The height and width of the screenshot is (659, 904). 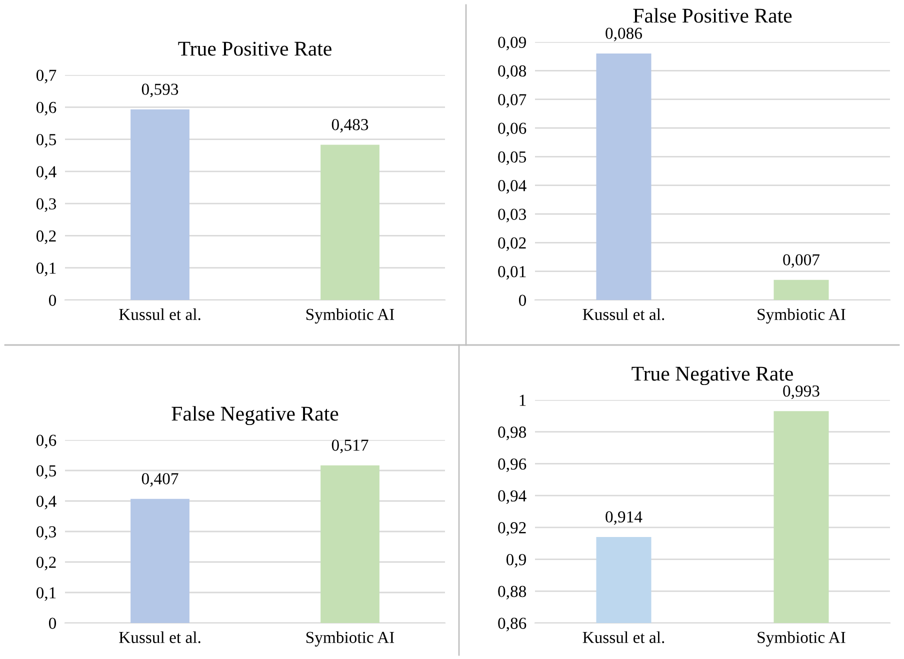 What do you see at coordinates (512, 158) in the screenshot?
I see `y-tick-label: 0,05` at bounding box center [512, 158].